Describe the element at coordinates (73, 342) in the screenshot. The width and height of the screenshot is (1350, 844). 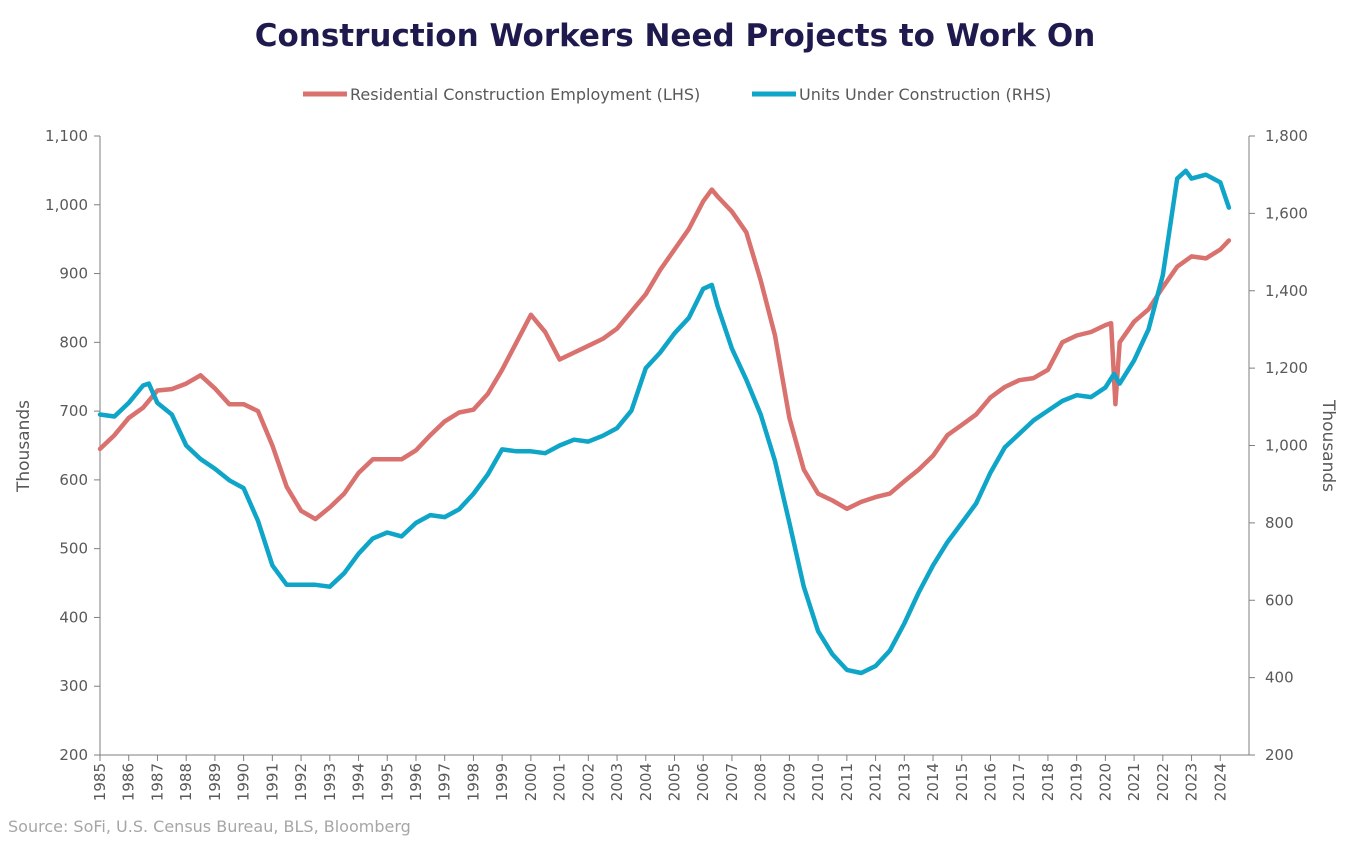
I see `left-tick-label: 800` at that location.